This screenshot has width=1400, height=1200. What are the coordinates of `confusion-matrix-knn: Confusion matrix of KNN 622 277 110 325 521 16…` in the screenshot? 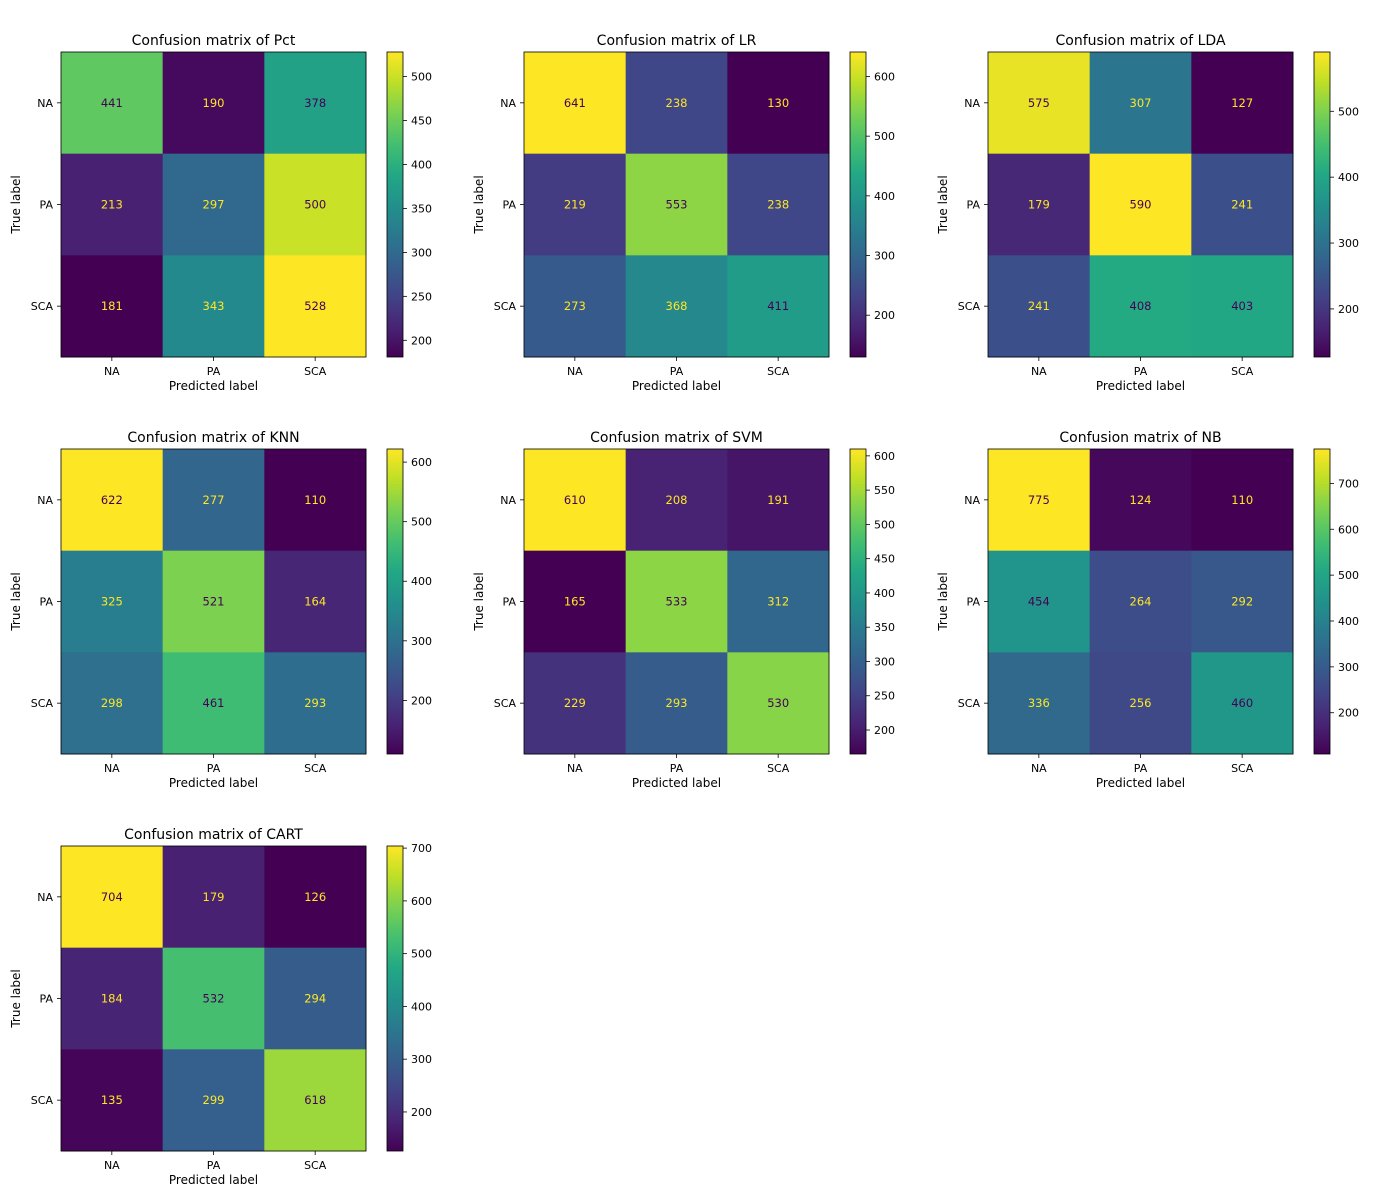 It's located at (220, 610).